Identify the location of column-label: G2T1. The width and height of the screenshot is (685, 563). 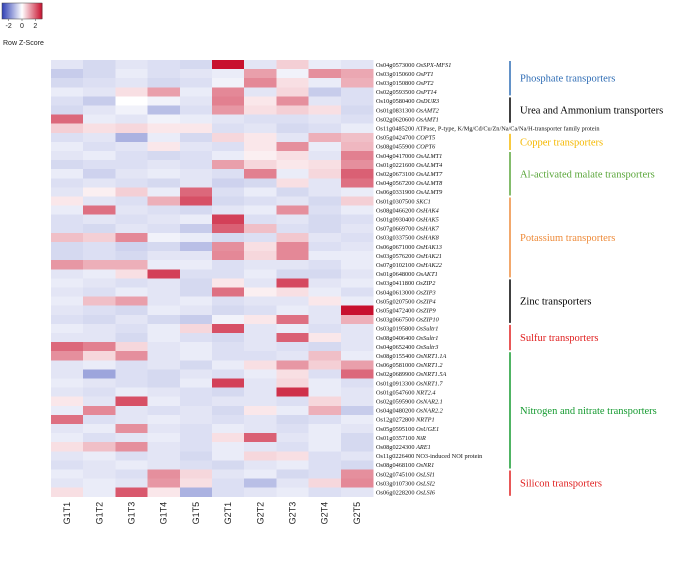
(228, 513).